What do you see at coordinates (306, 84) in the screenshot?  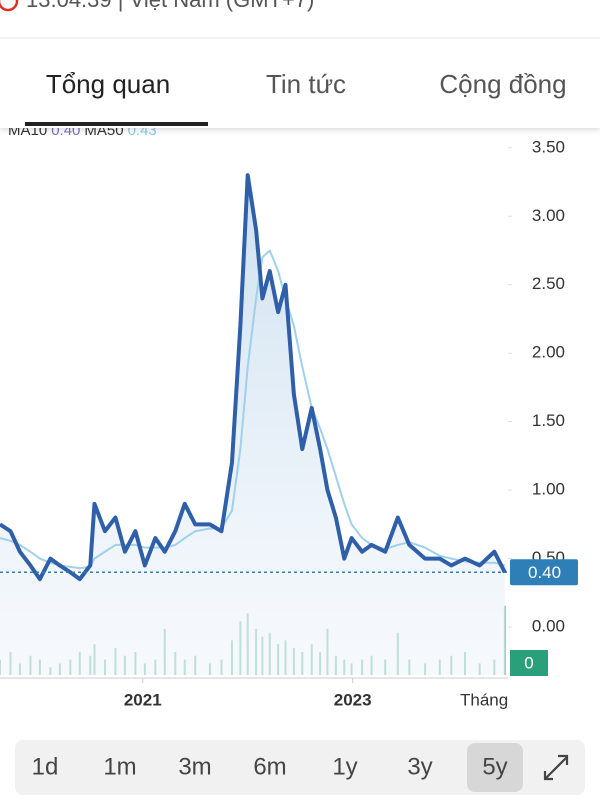 I see `tab: Tin tức` at bounding box center [306, 84].